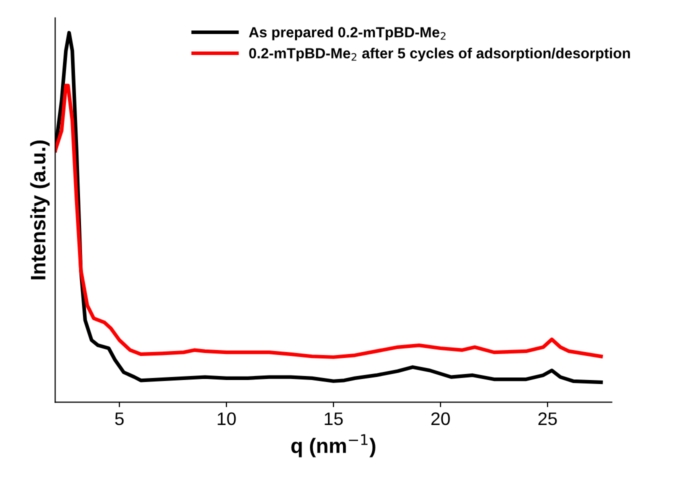 The height and width of the screenshot is (499, 673). What do you see at coordinates (347, 33) in the screenshot?
I see `legend-label: As prepared 0.2-mTpBD-Me$_{2}$` at bounding box center [347, 33].